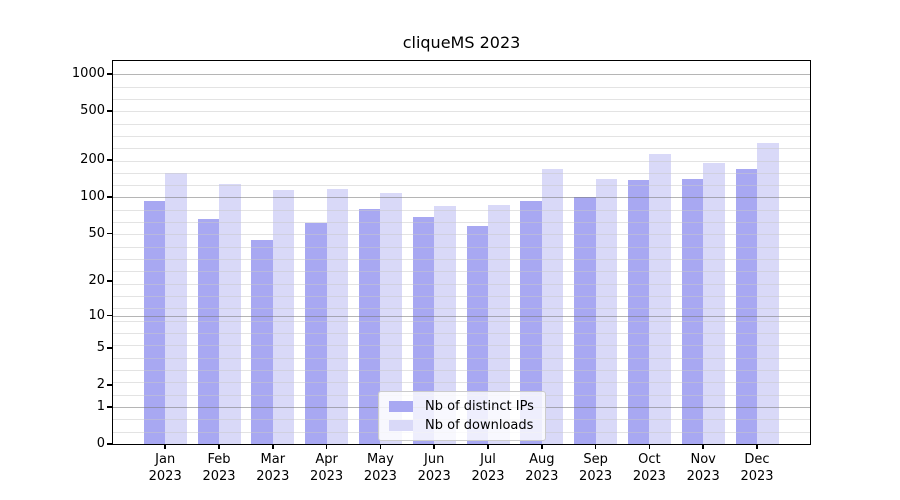 The height and width of the screenshot is (500, 900). What do you see at coordinates (88, 74) in the screenshot?
I see `y-tick-label-1000: 1000` at bounding box center [88, 74].